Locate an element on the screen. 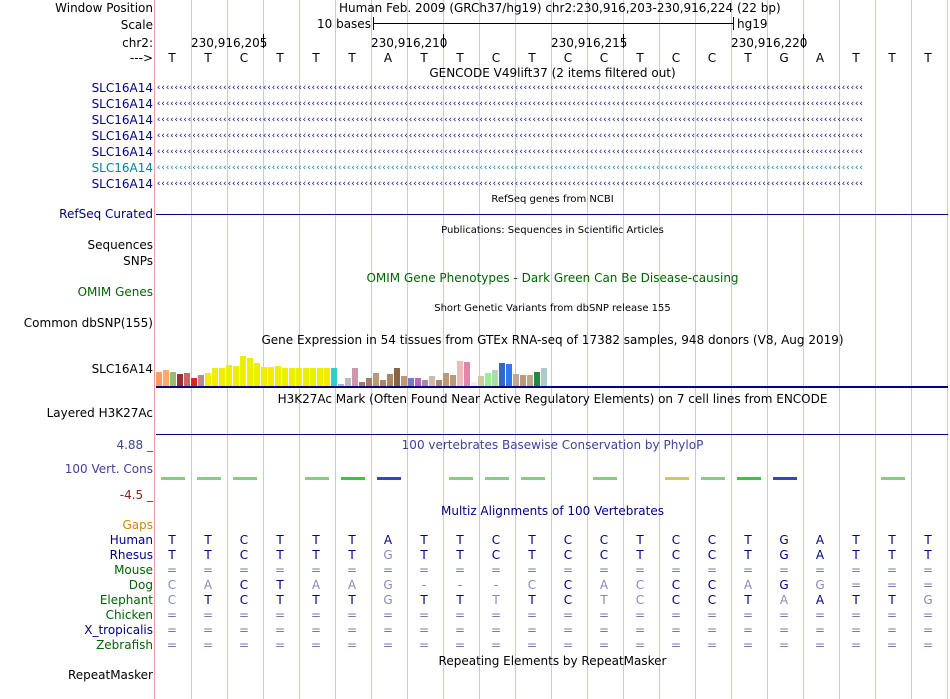  repeatmasker-label: RepeatMasker is located at coordinates (110, 675).